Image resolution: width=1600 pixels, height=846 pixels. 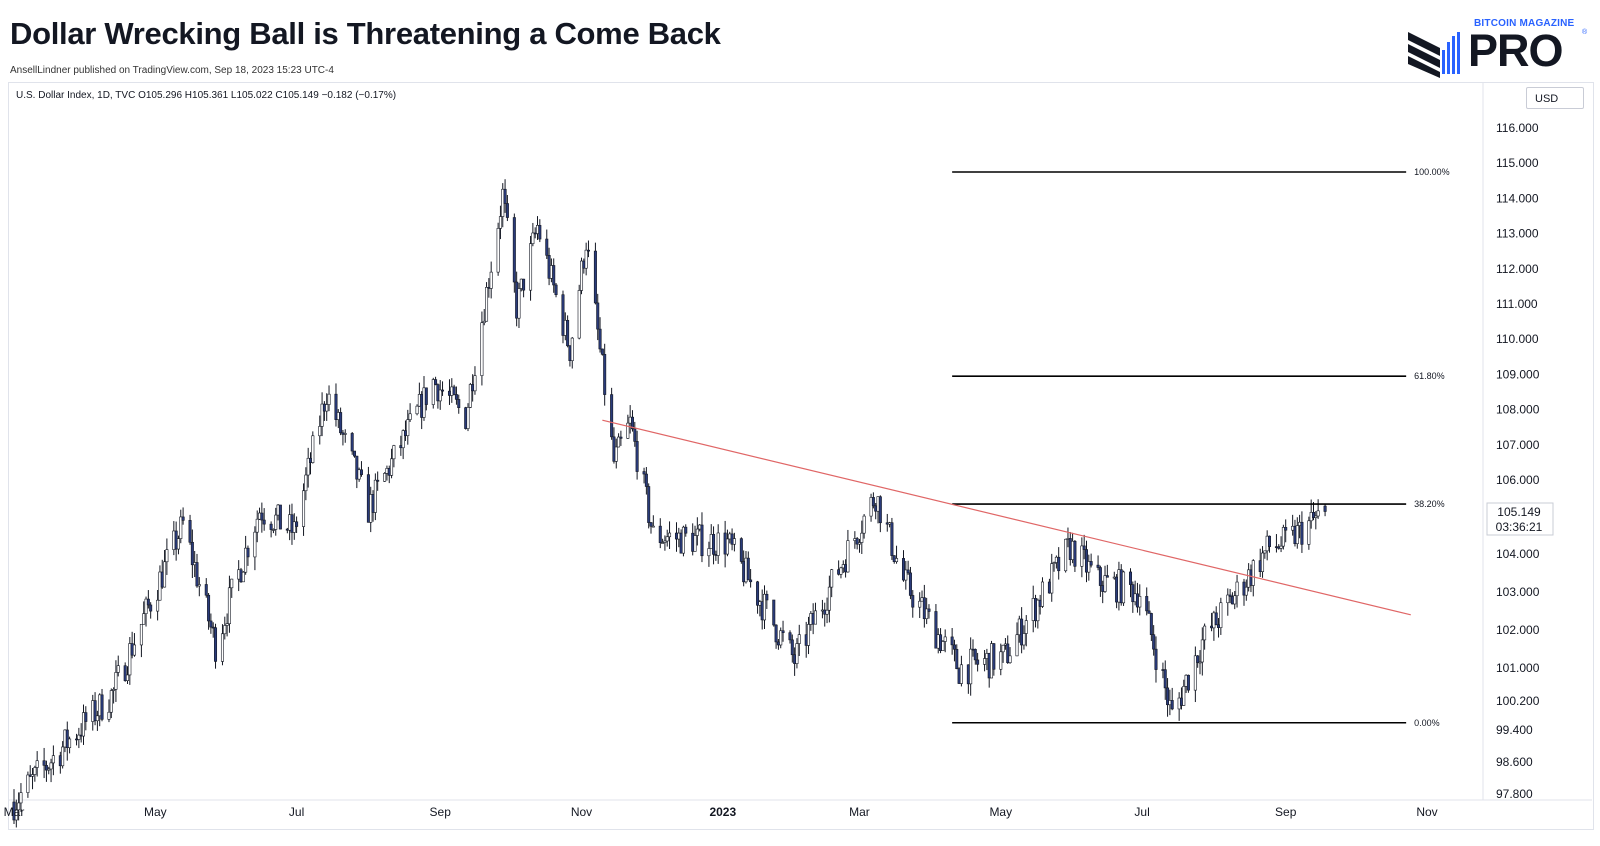 What do you see at coordinates (1518, 701) in the screenshot?
I see `price-tick-label: 100.200` at bounding box center [1518, 701].